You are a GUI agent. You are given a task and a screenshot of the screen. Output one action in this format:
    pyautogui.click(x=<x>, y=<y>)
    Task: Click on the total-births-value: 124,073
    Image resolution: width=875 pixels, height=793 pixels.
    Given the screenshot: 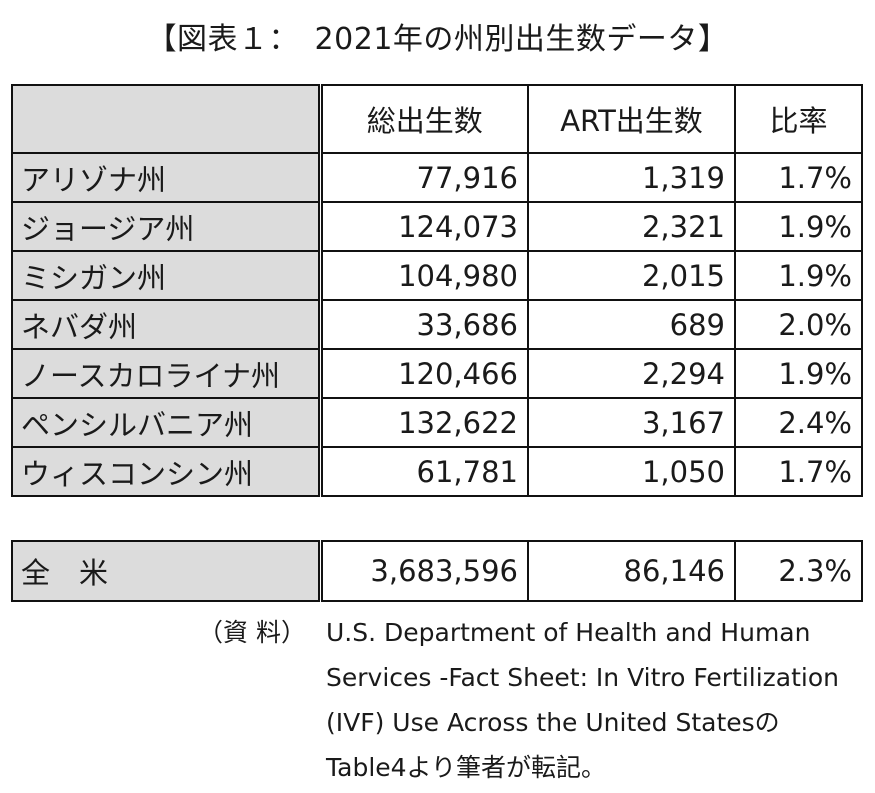 What is the action you would take?
    pyautogui.click(x=424, y=226)
    